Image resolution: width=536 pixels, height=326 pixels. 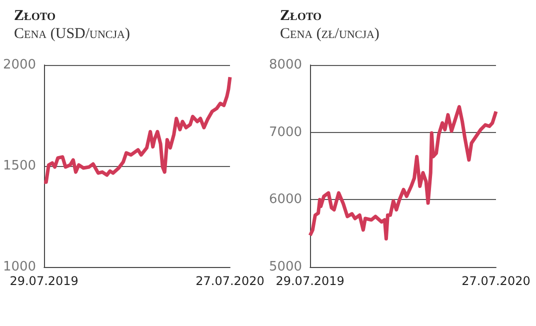 I want to click on y-tick-label: 6000, so click(x=285, y=200).